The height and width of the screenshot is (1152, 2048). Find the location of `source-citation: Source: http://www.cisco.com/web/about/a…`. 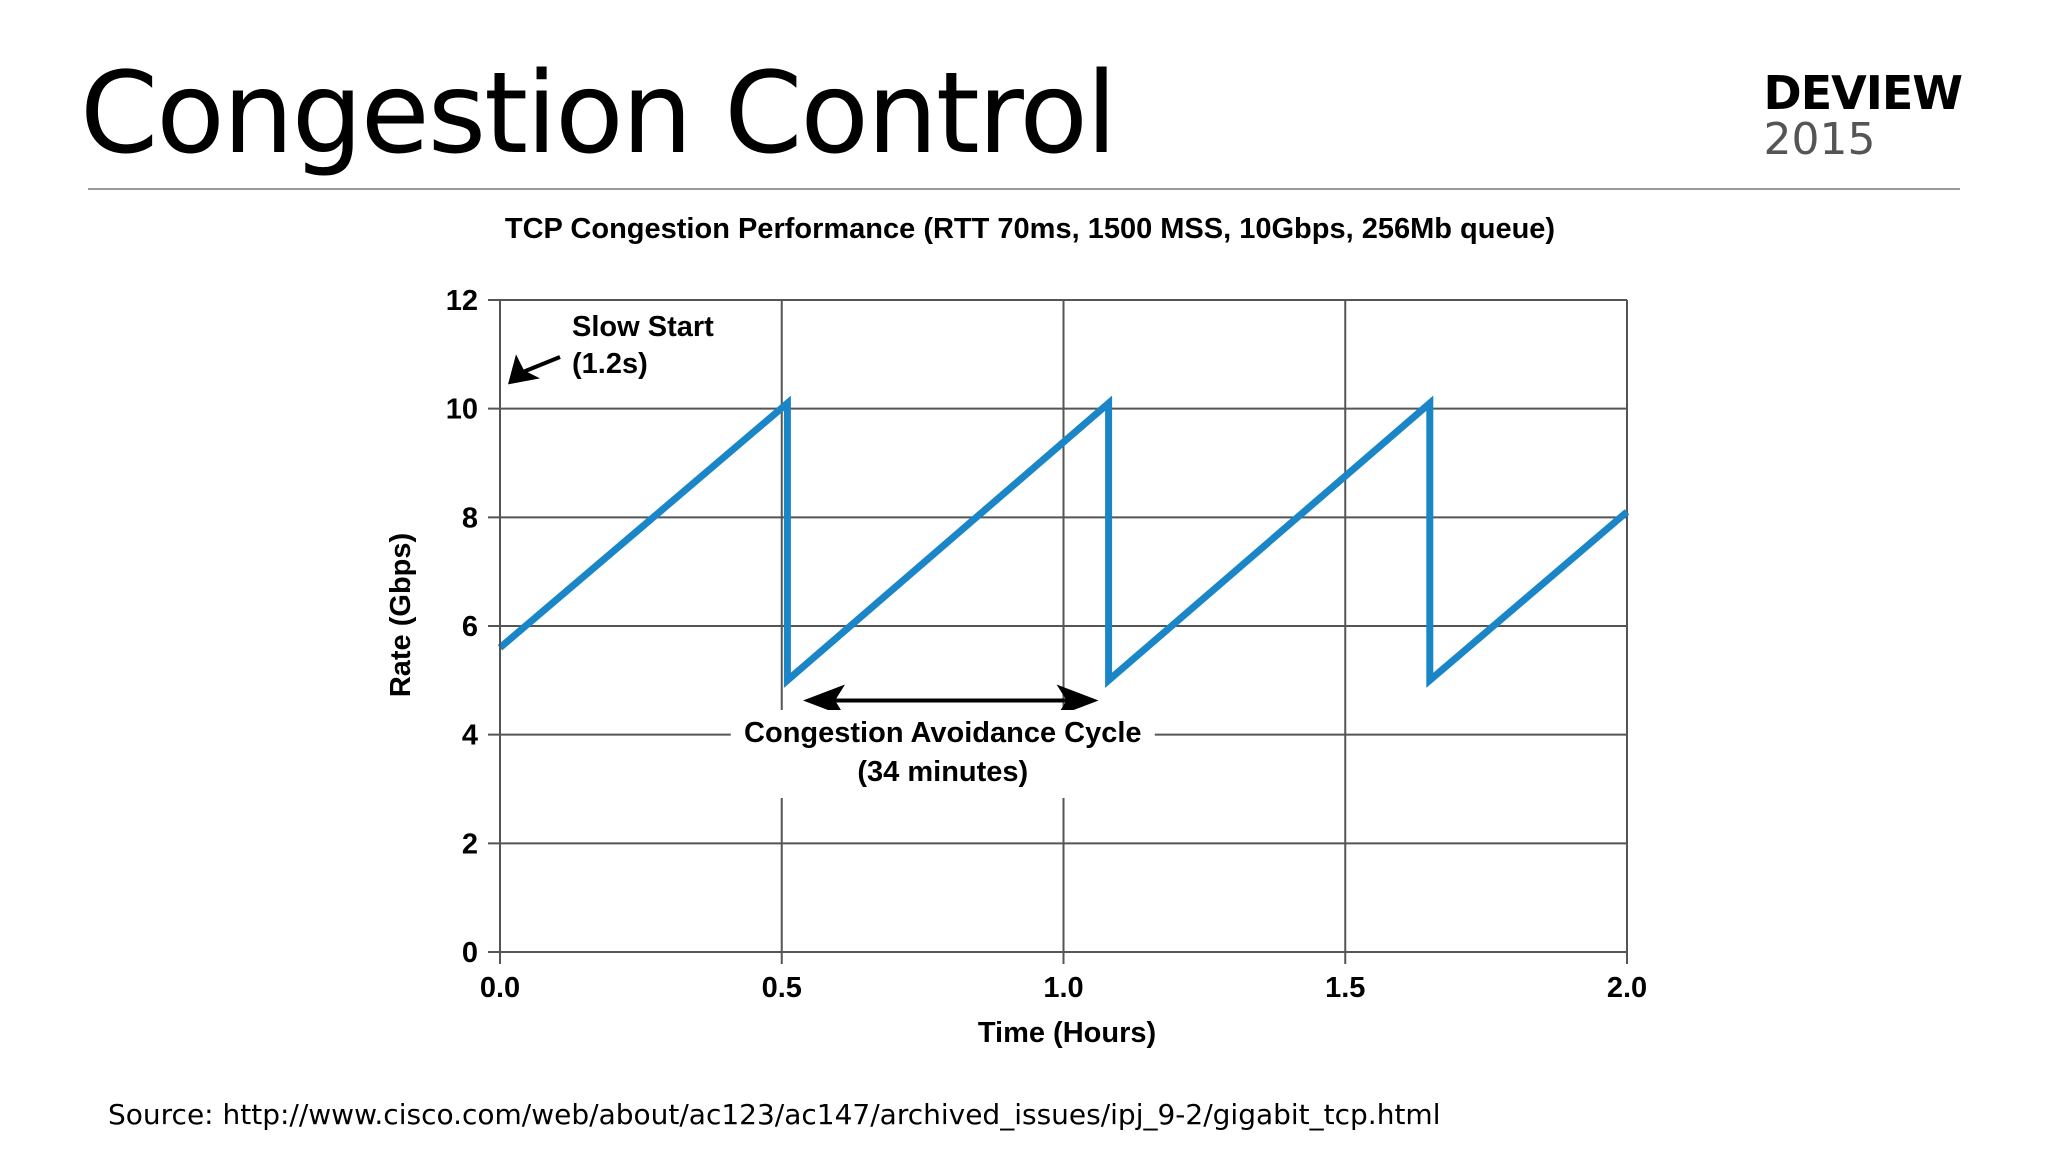

source-citation: Source: http://www.cisco.com/web/about/a… is located at coordinates (774, 1114).